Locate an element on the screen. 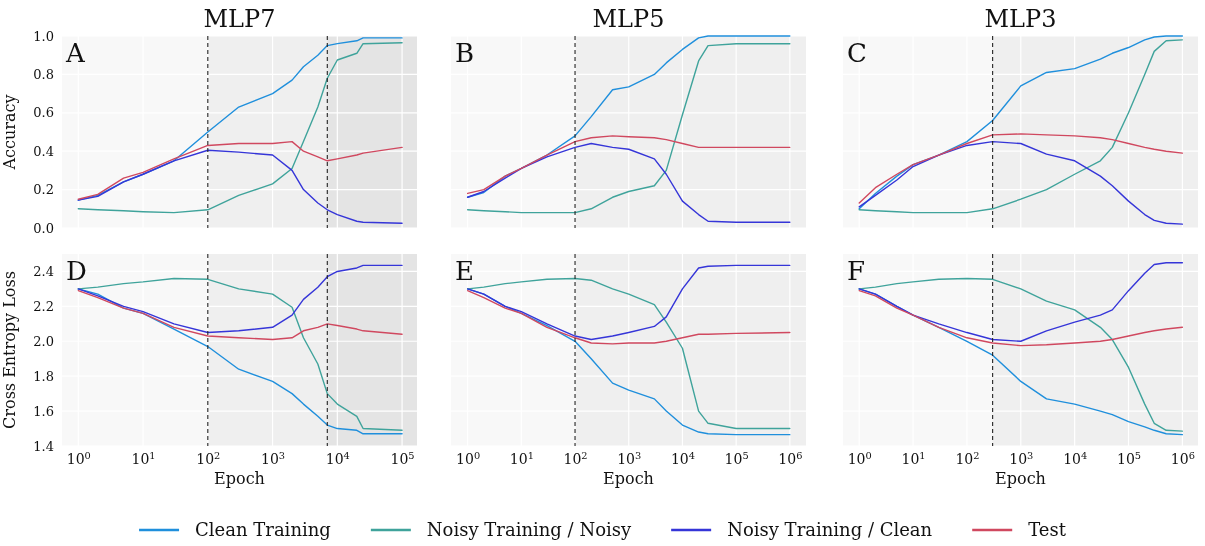 The height and width of the screenshot is (546, 1205). annotation: F is located at coordinates (856, 271).